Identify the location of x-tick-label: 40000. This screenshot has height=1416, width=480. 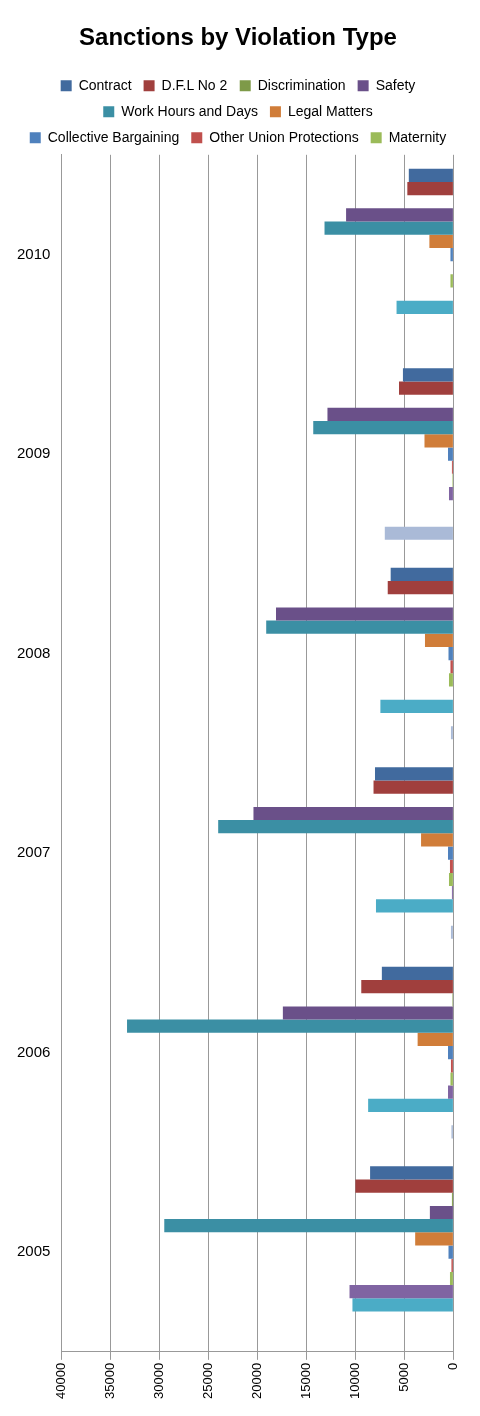
(60, 1381).